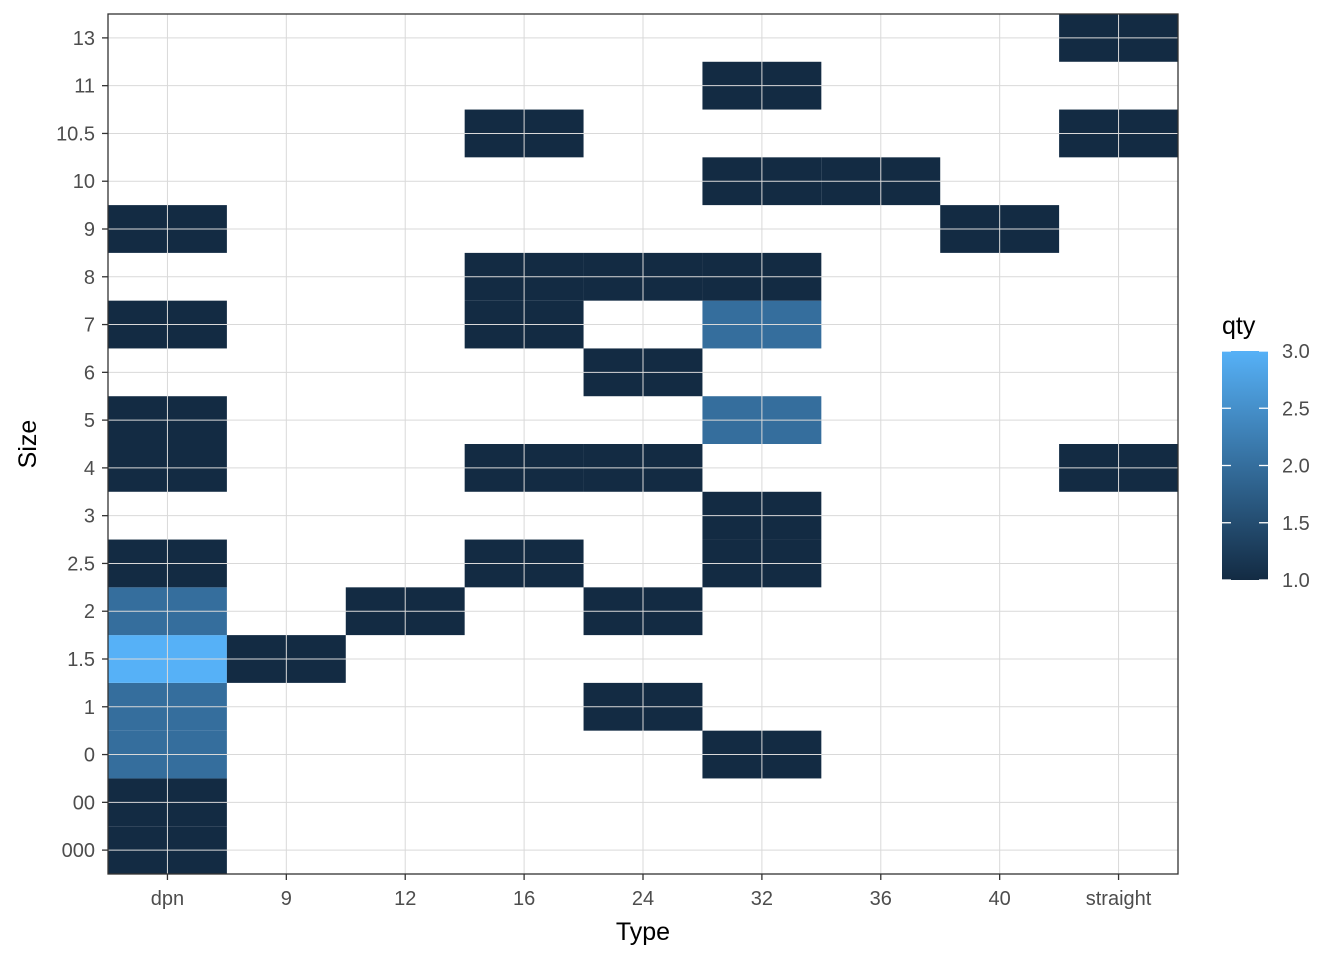 Image resolution: width=1344 pixels, height=960 pixels. I want to click on legend-tick-label: 3.0, so click(1296, 352).